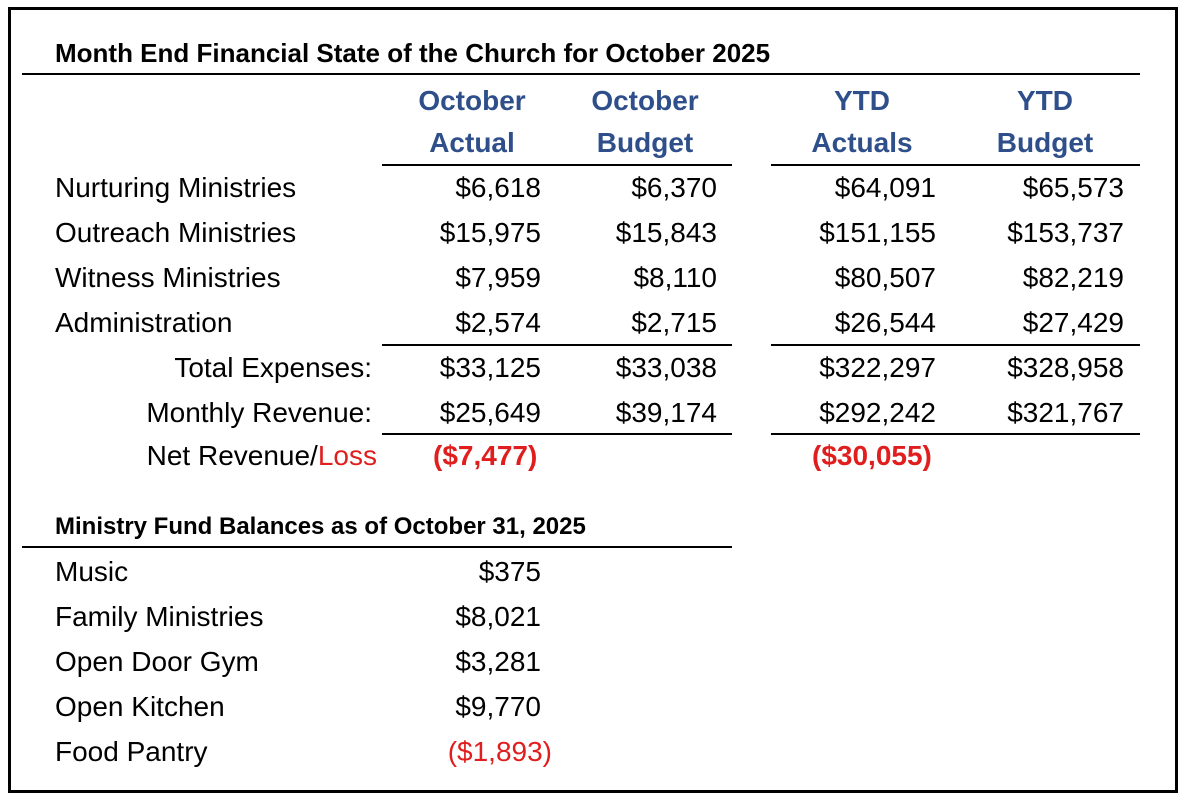  Describe the element at coordinates (490, 367) in the screenshot. I see `october-actual-cell: $33,125` at that location.